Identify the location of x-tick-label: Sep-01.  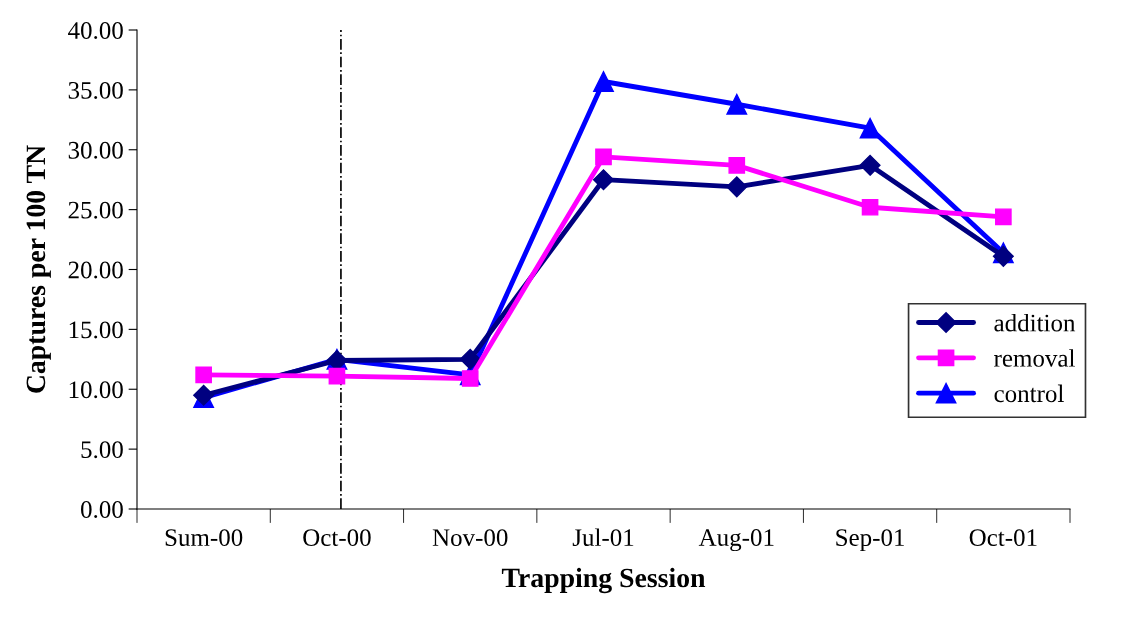
(870, 540).